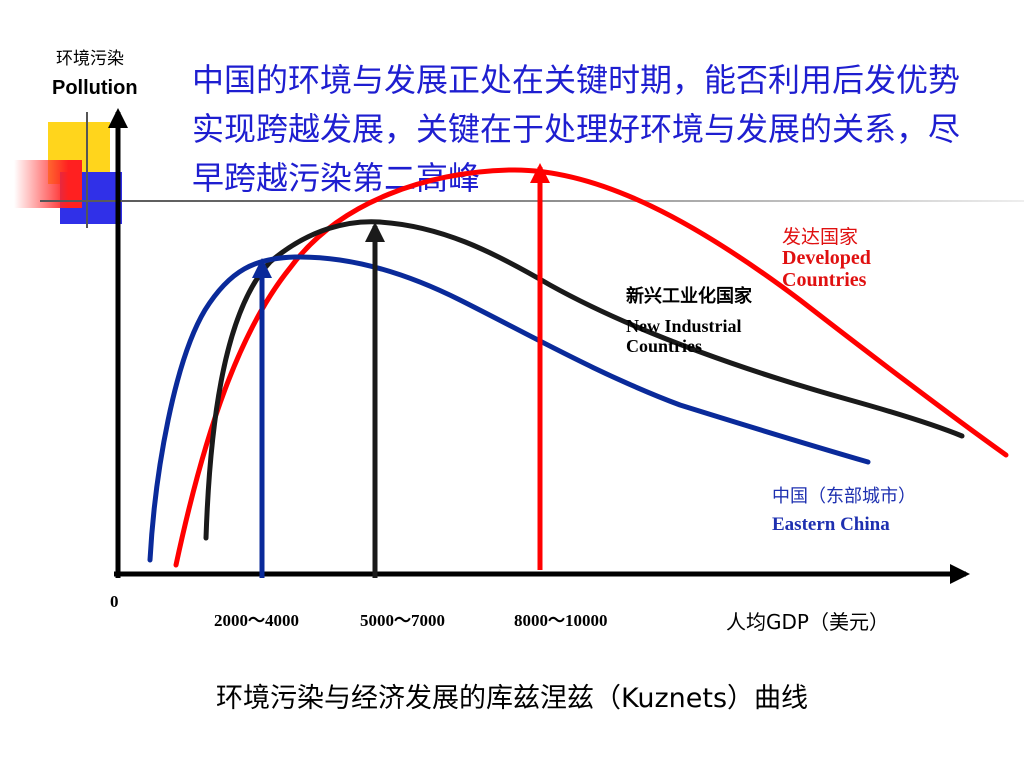  I want to click on series-label-nic-en: New Industrial Countries, so click(684, 336).